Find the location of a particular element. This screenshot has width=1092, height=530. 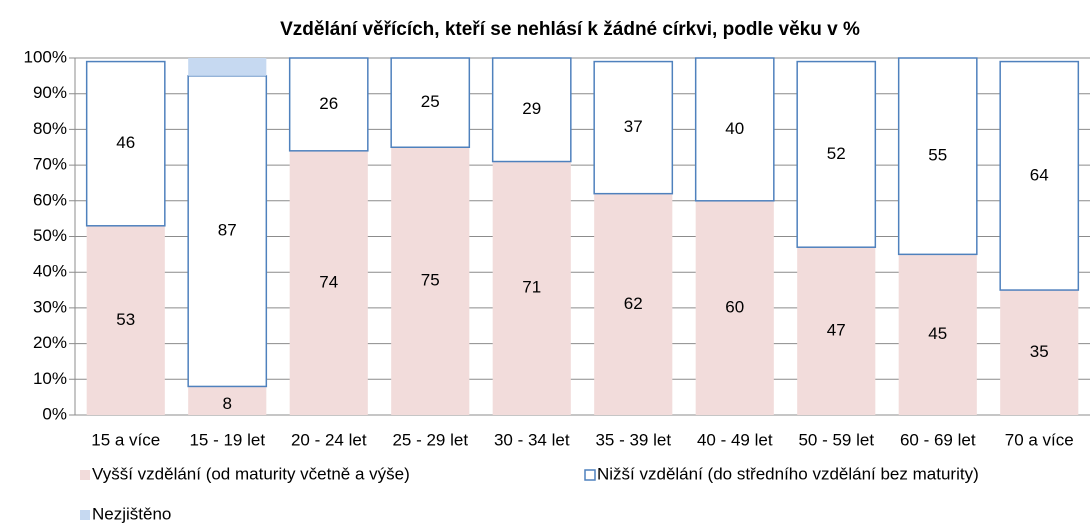

y-tick-label: 80% is located at coordinates (50, 128).